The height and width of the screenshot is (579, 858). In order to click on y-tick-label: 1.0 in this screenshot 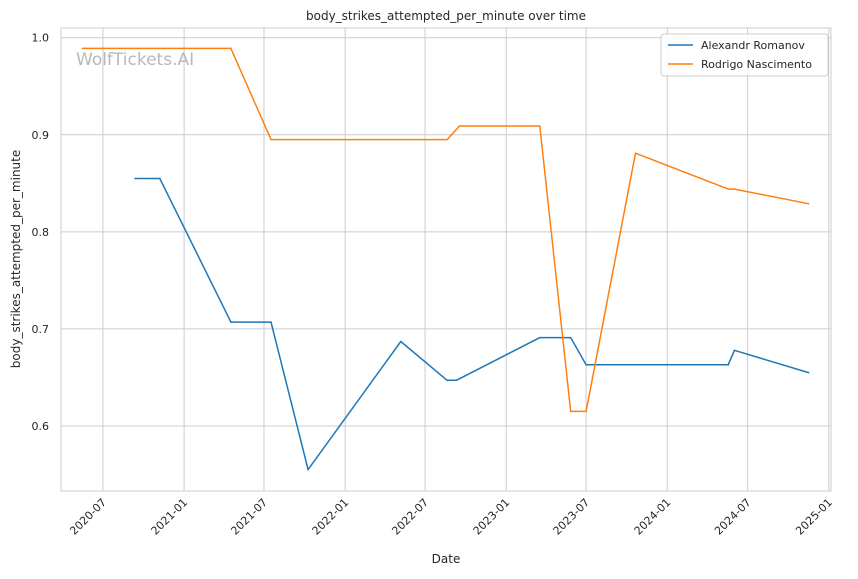, I will do `click(41, 38)`.